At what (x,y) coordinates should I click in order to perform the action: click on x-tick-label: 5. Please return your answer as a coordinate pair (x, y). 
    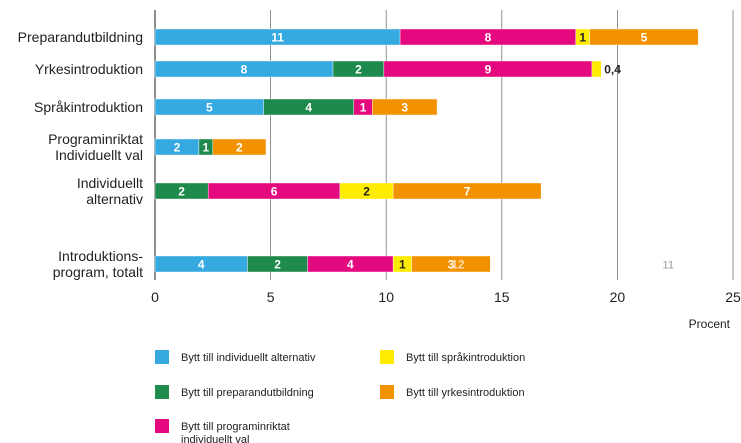
    Looking at the image, I should click on (271, 297).